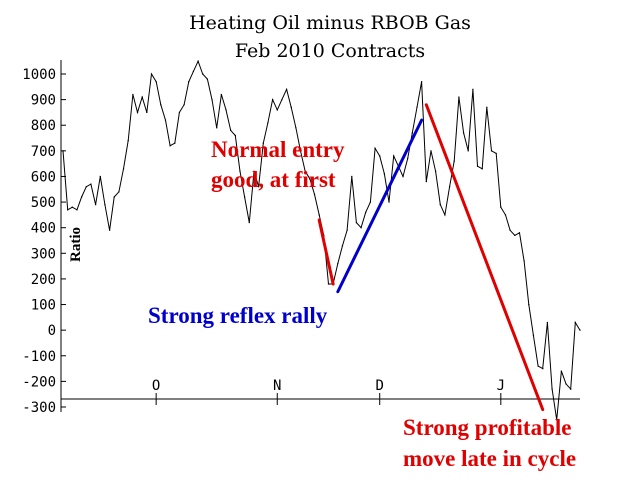 The image size is (640, 485). I want to click on x-tick-label: O, so click(156, 386).